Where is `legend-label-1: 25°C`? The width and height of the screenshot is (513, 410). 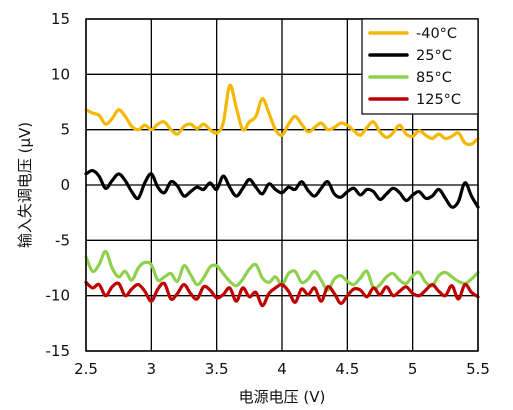 legend-label-1: 25°C is located at coordinates (434, 56).